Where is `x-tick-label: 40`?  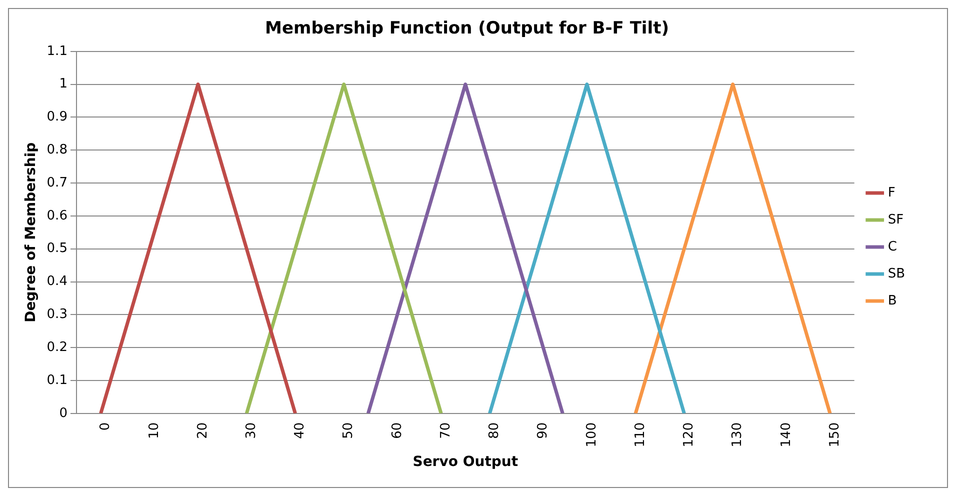 x-tick-label: 40 is located at coordinates (300, 430).